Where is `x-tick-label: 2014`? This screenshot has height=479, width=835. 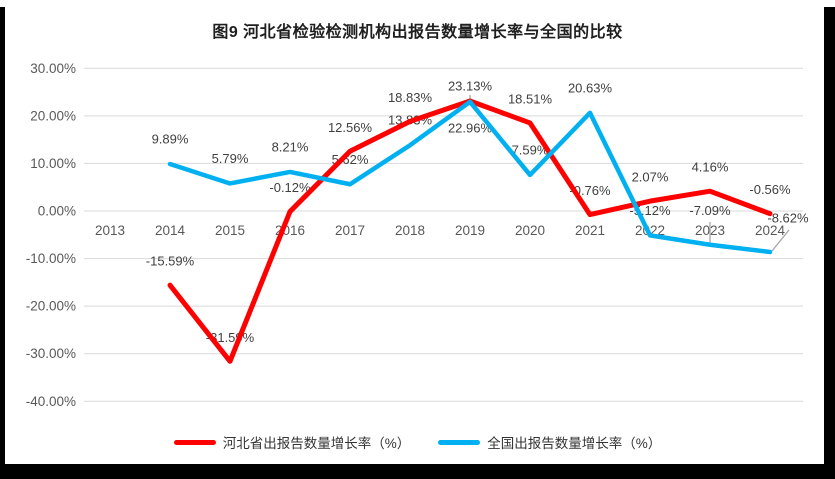
x-tick-label: 2014 is located at coordinates (170, 230).